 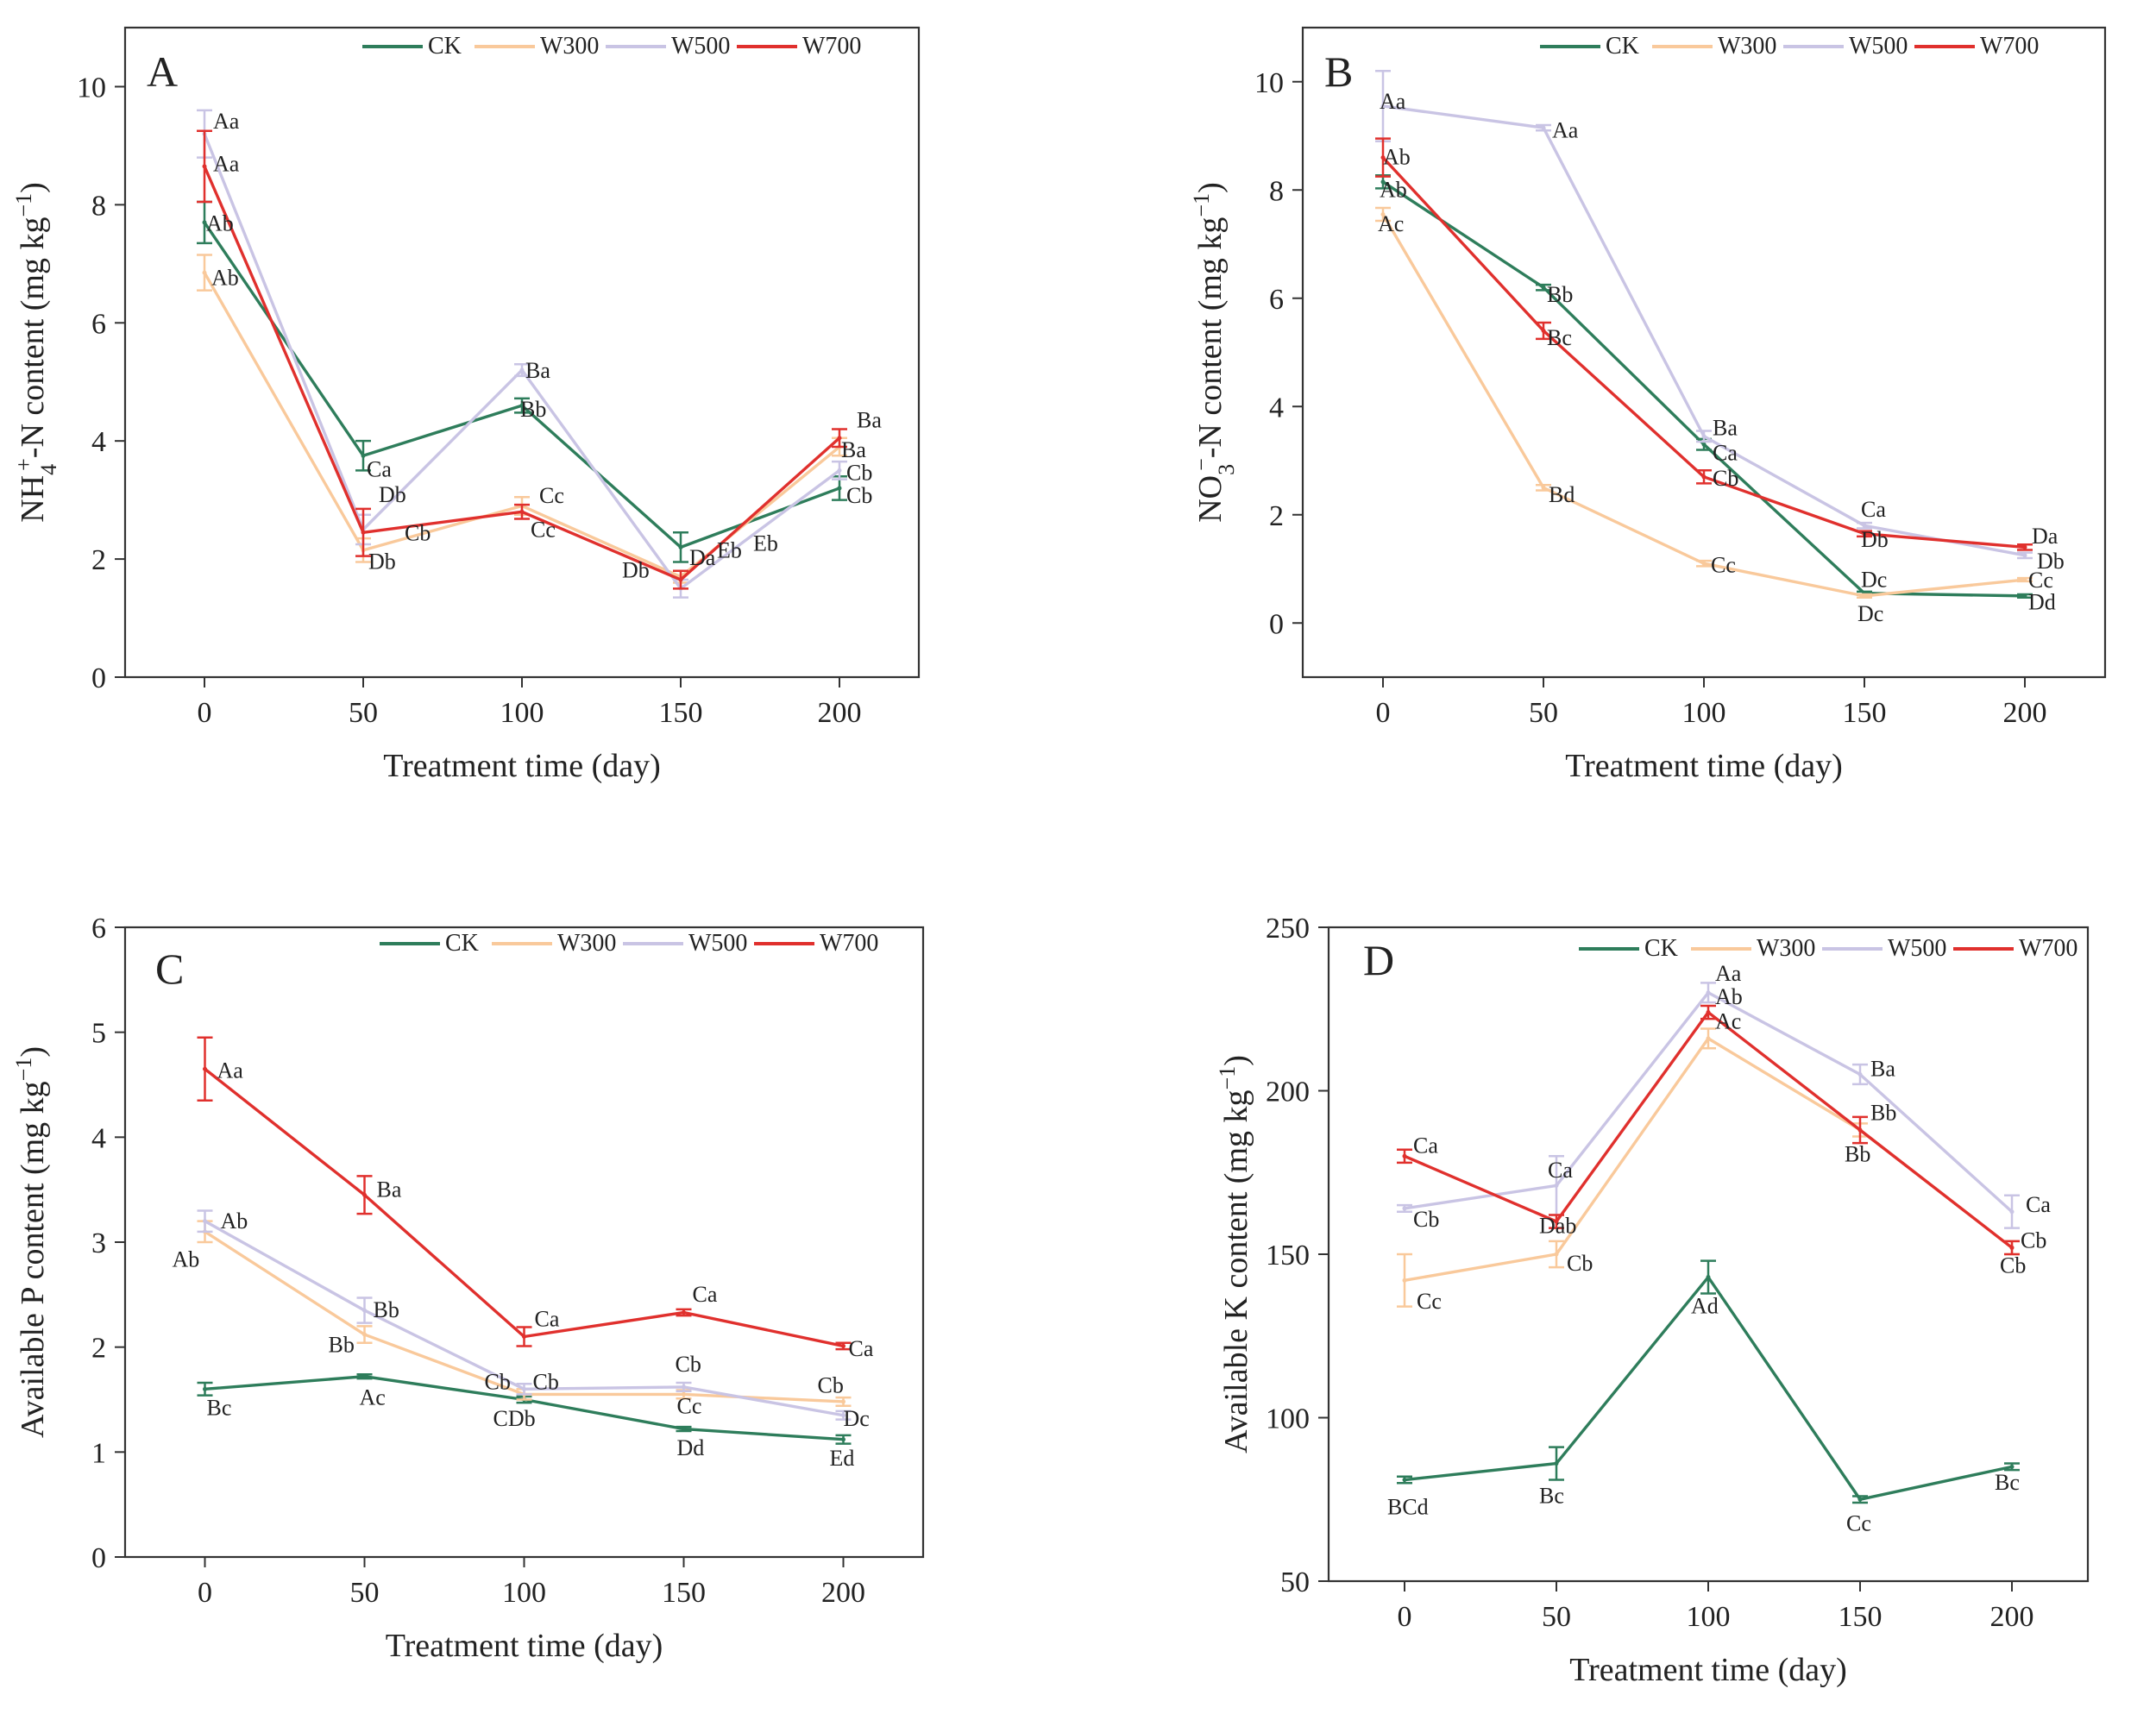 I want to click on significance-label: Dc, so click(x=1874, y=579).